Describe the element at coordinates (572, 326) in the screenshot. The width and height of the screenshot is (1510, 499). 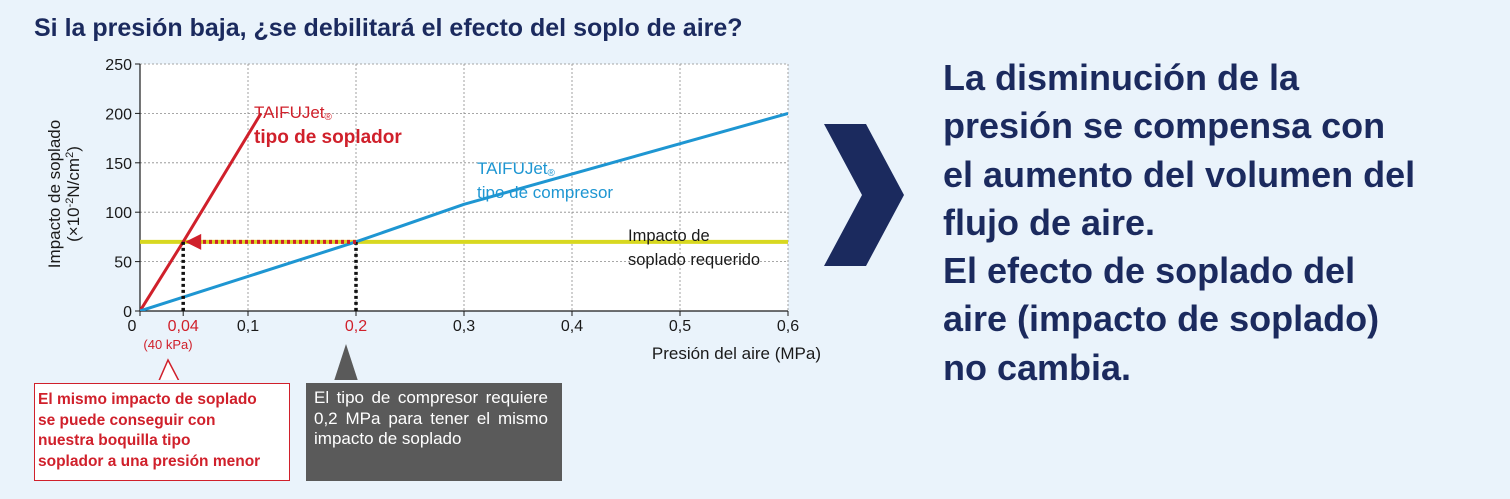
I see `x-tick-label: 0,4` at that location.